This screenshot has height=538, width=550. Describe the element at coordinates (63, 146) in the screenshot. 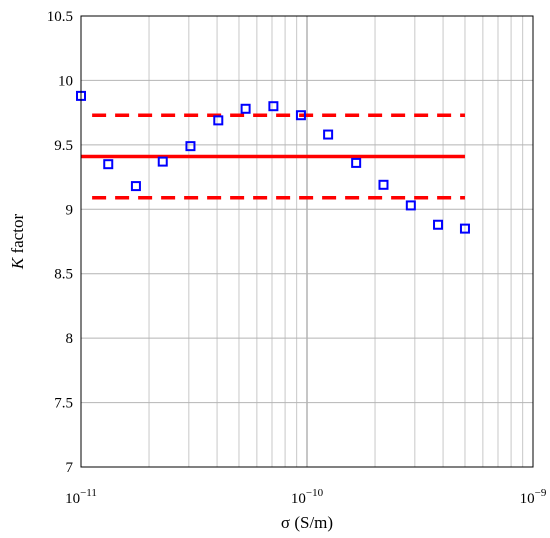

I see `y-tick-label: 9.5` at that location.